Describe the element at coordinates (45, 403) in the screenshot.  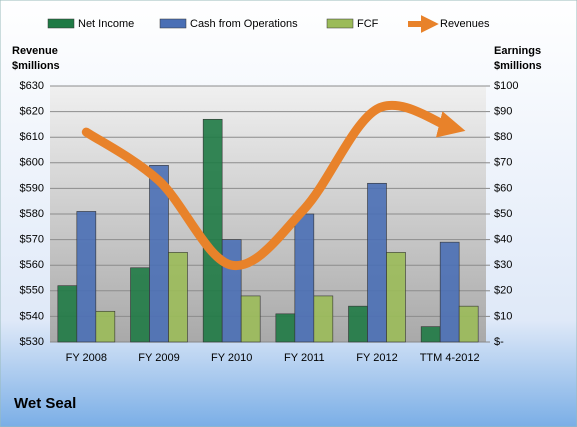
I see `chart-title: Wet Seal` at that location.